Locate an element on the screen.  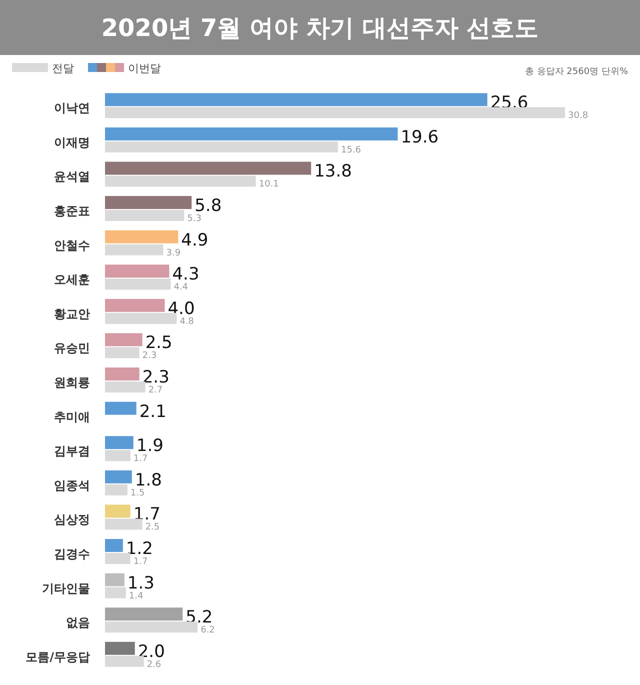
y-tick-label: 없음 is located at coordinates (78, 623).